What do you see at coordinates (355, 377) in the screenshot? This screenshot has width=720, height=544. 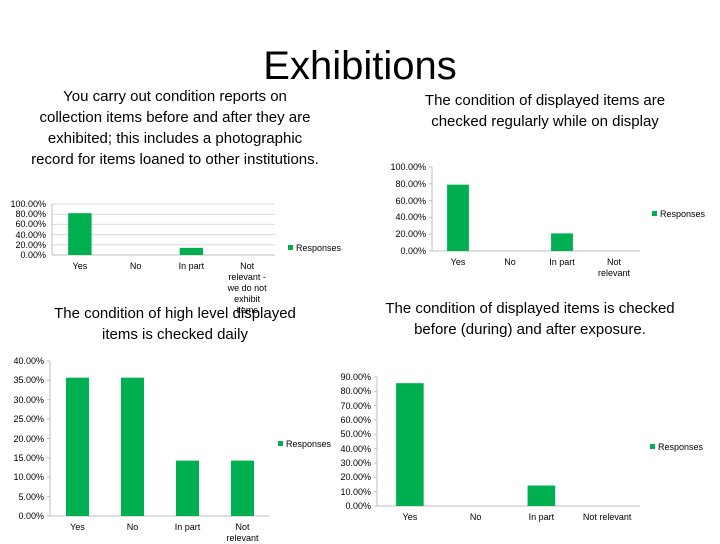 I see `y-tick-label: 90.00%` at bounding box center [355, 377].